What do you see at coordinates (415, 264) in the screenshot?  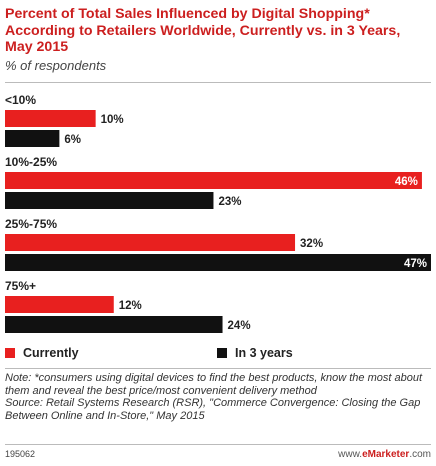 I see `value-label-in-3-years-cat-2: 47%` at bounding box center [415, 264].